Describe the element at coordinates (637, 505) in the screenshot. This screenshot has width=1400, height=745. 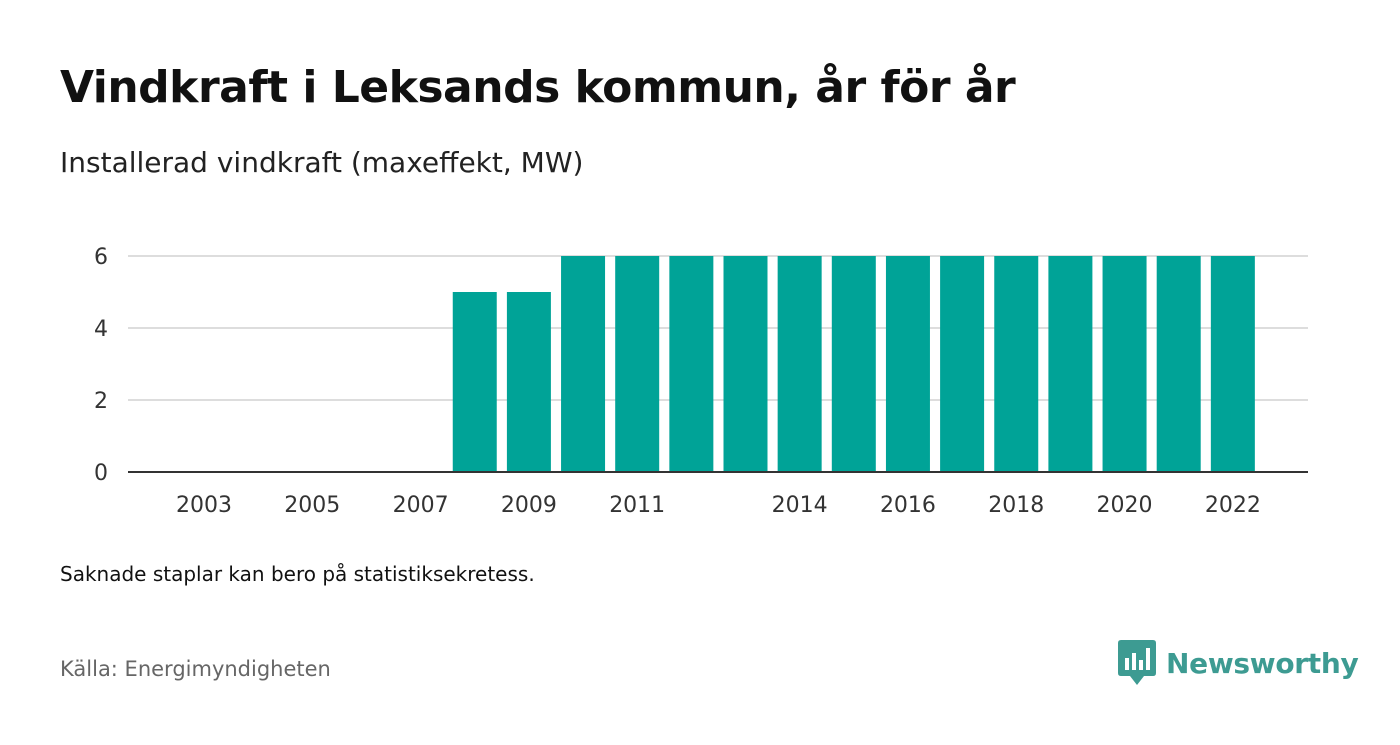
I see `x-tick-label: 2011` at that location.